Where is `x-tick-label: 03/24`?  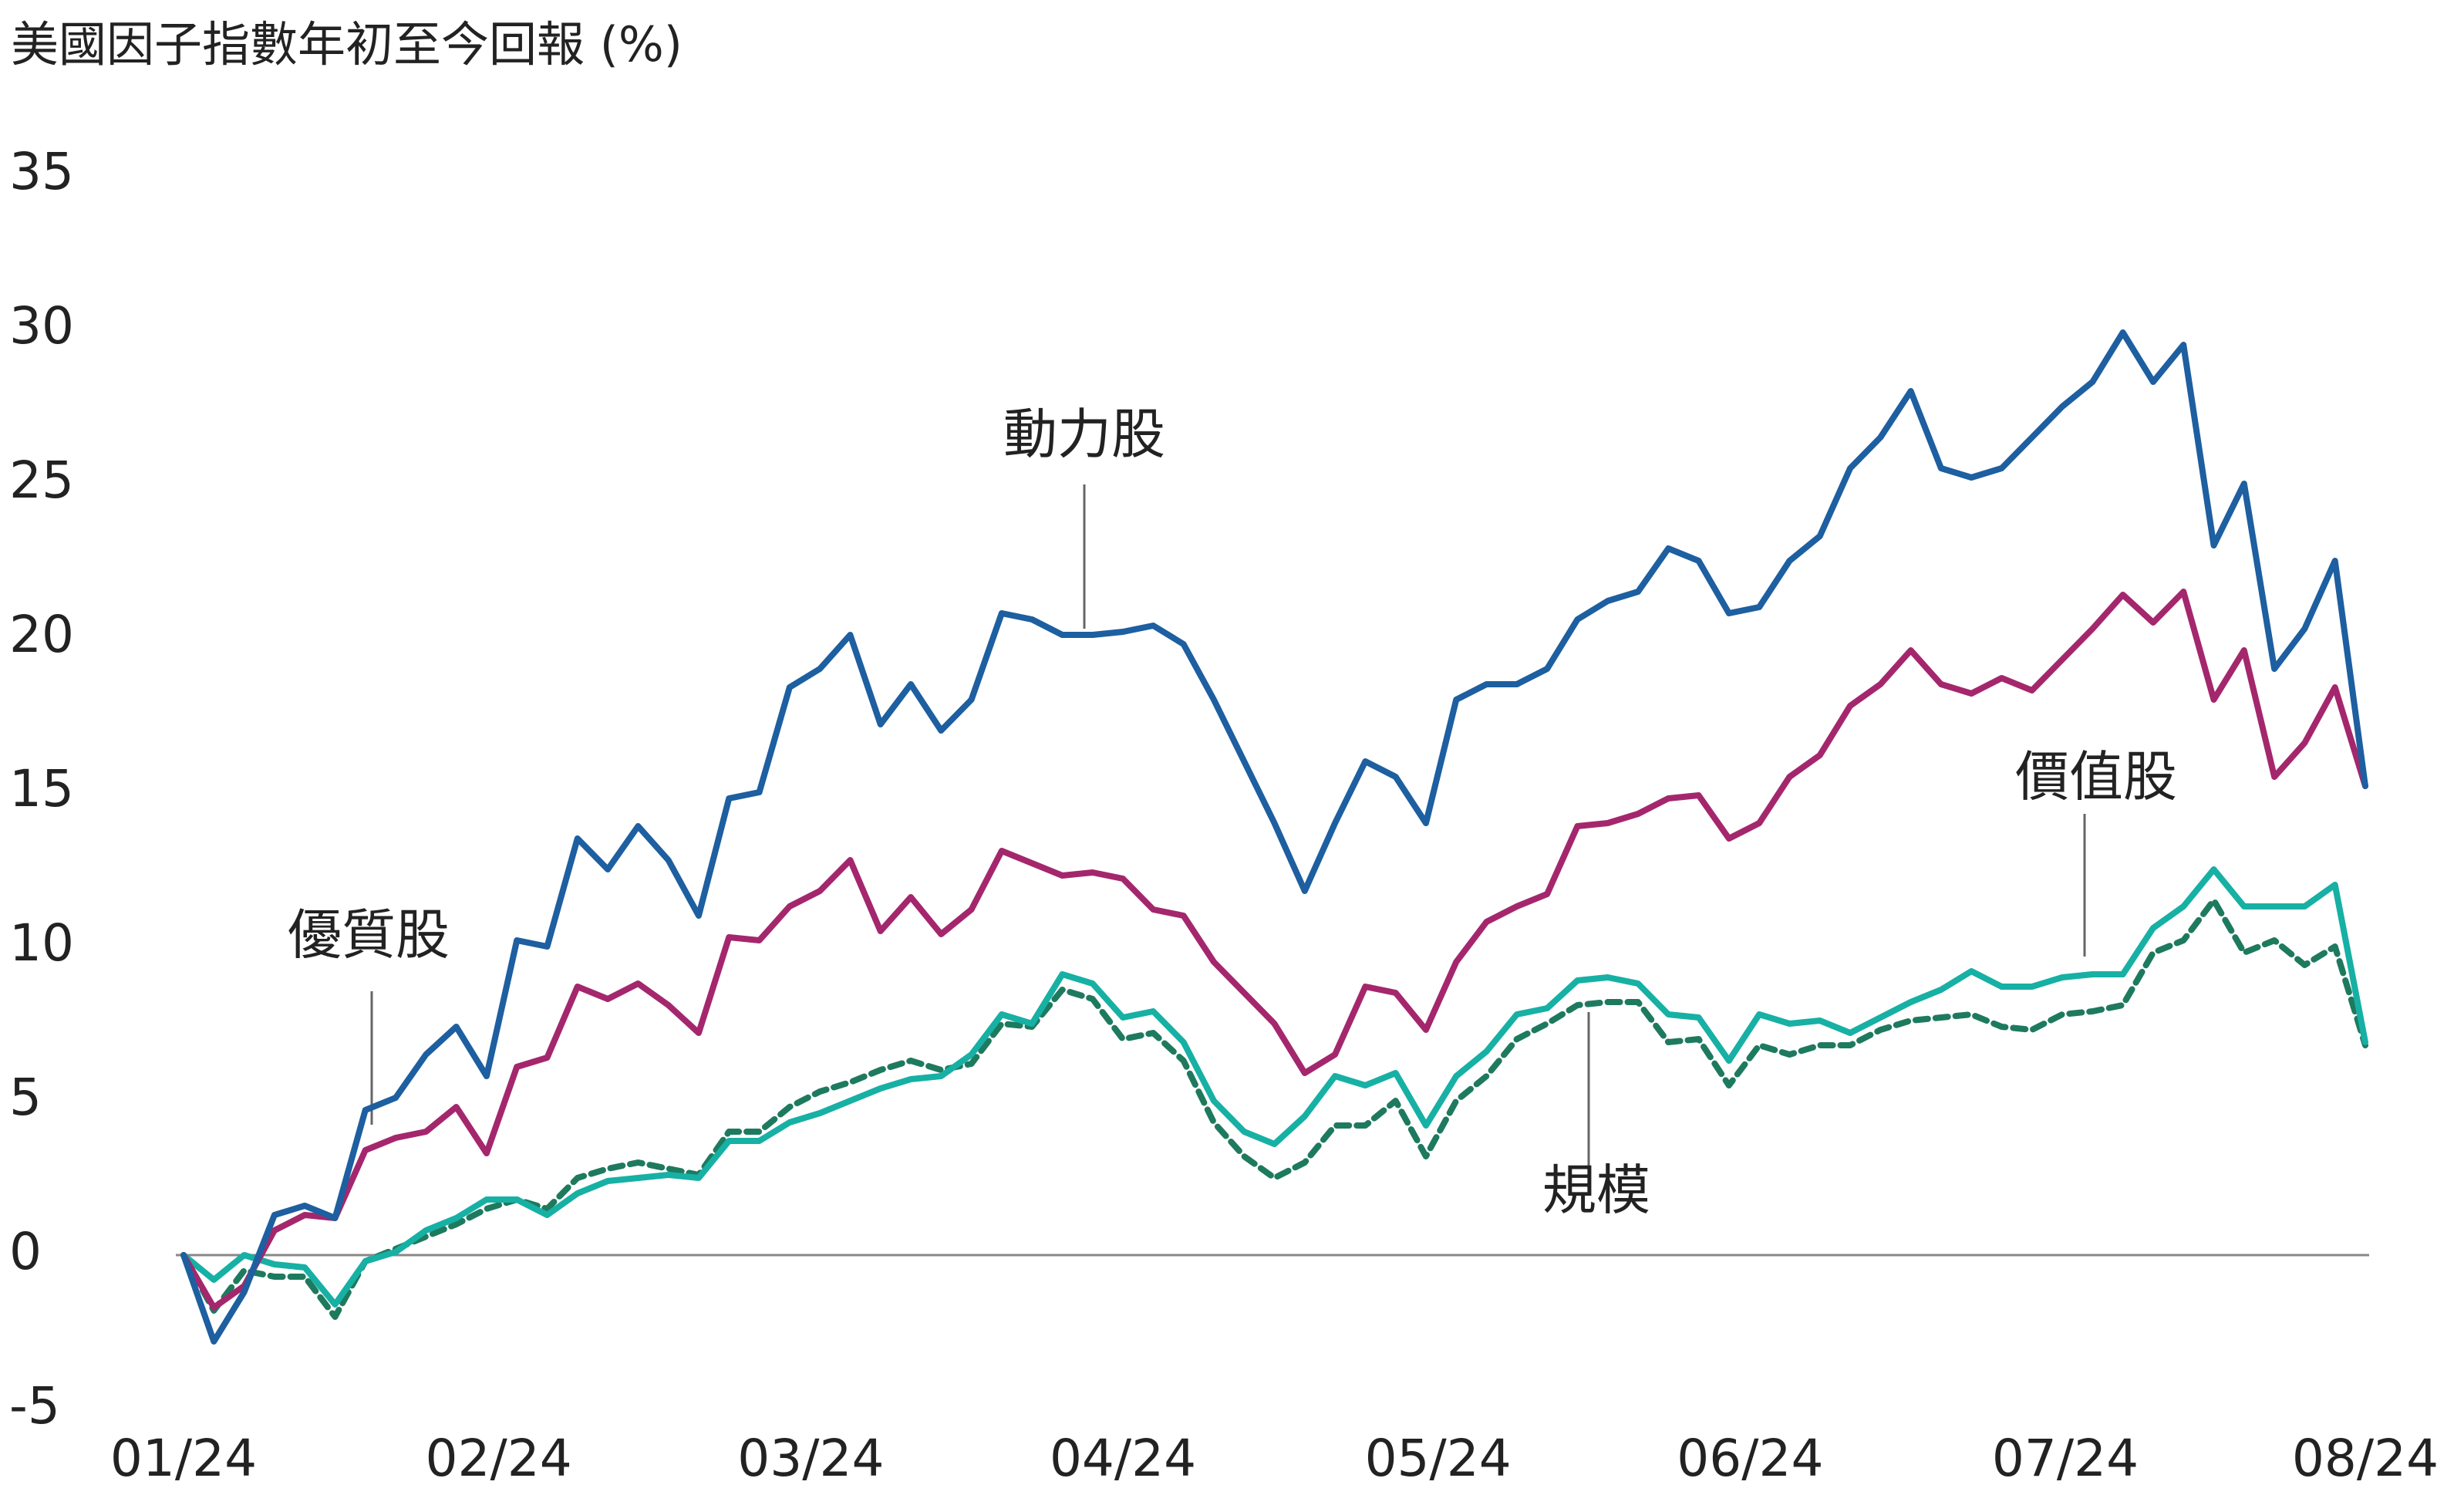 x-tick-label: 03/24 is located at coordinates (810, 1458).